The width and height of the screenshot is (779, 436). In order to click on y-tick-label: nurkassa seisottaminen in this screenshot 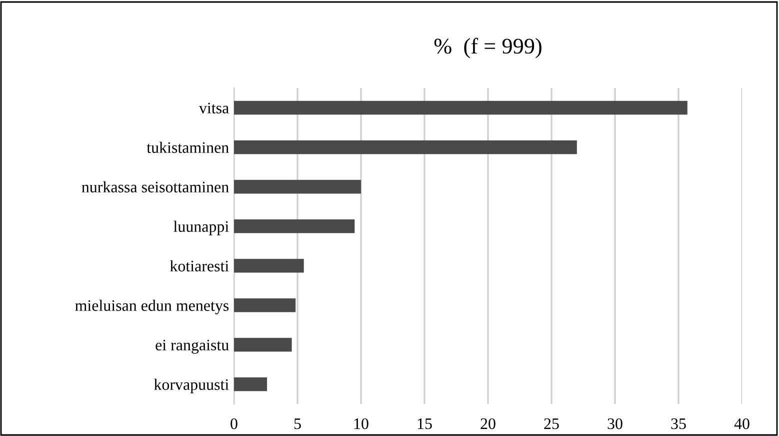, I will do `click(155, 186)`.